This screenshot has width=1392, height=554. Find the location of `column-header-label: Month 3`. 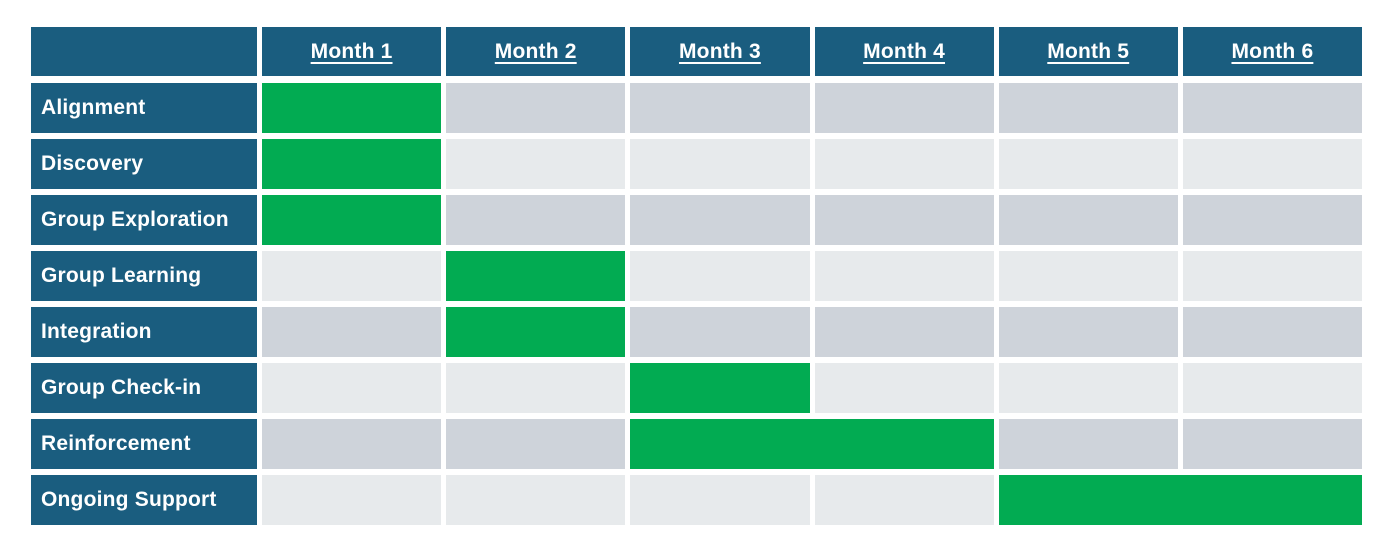

column-header-label: Month 3 is located at coordinates (719, 51).